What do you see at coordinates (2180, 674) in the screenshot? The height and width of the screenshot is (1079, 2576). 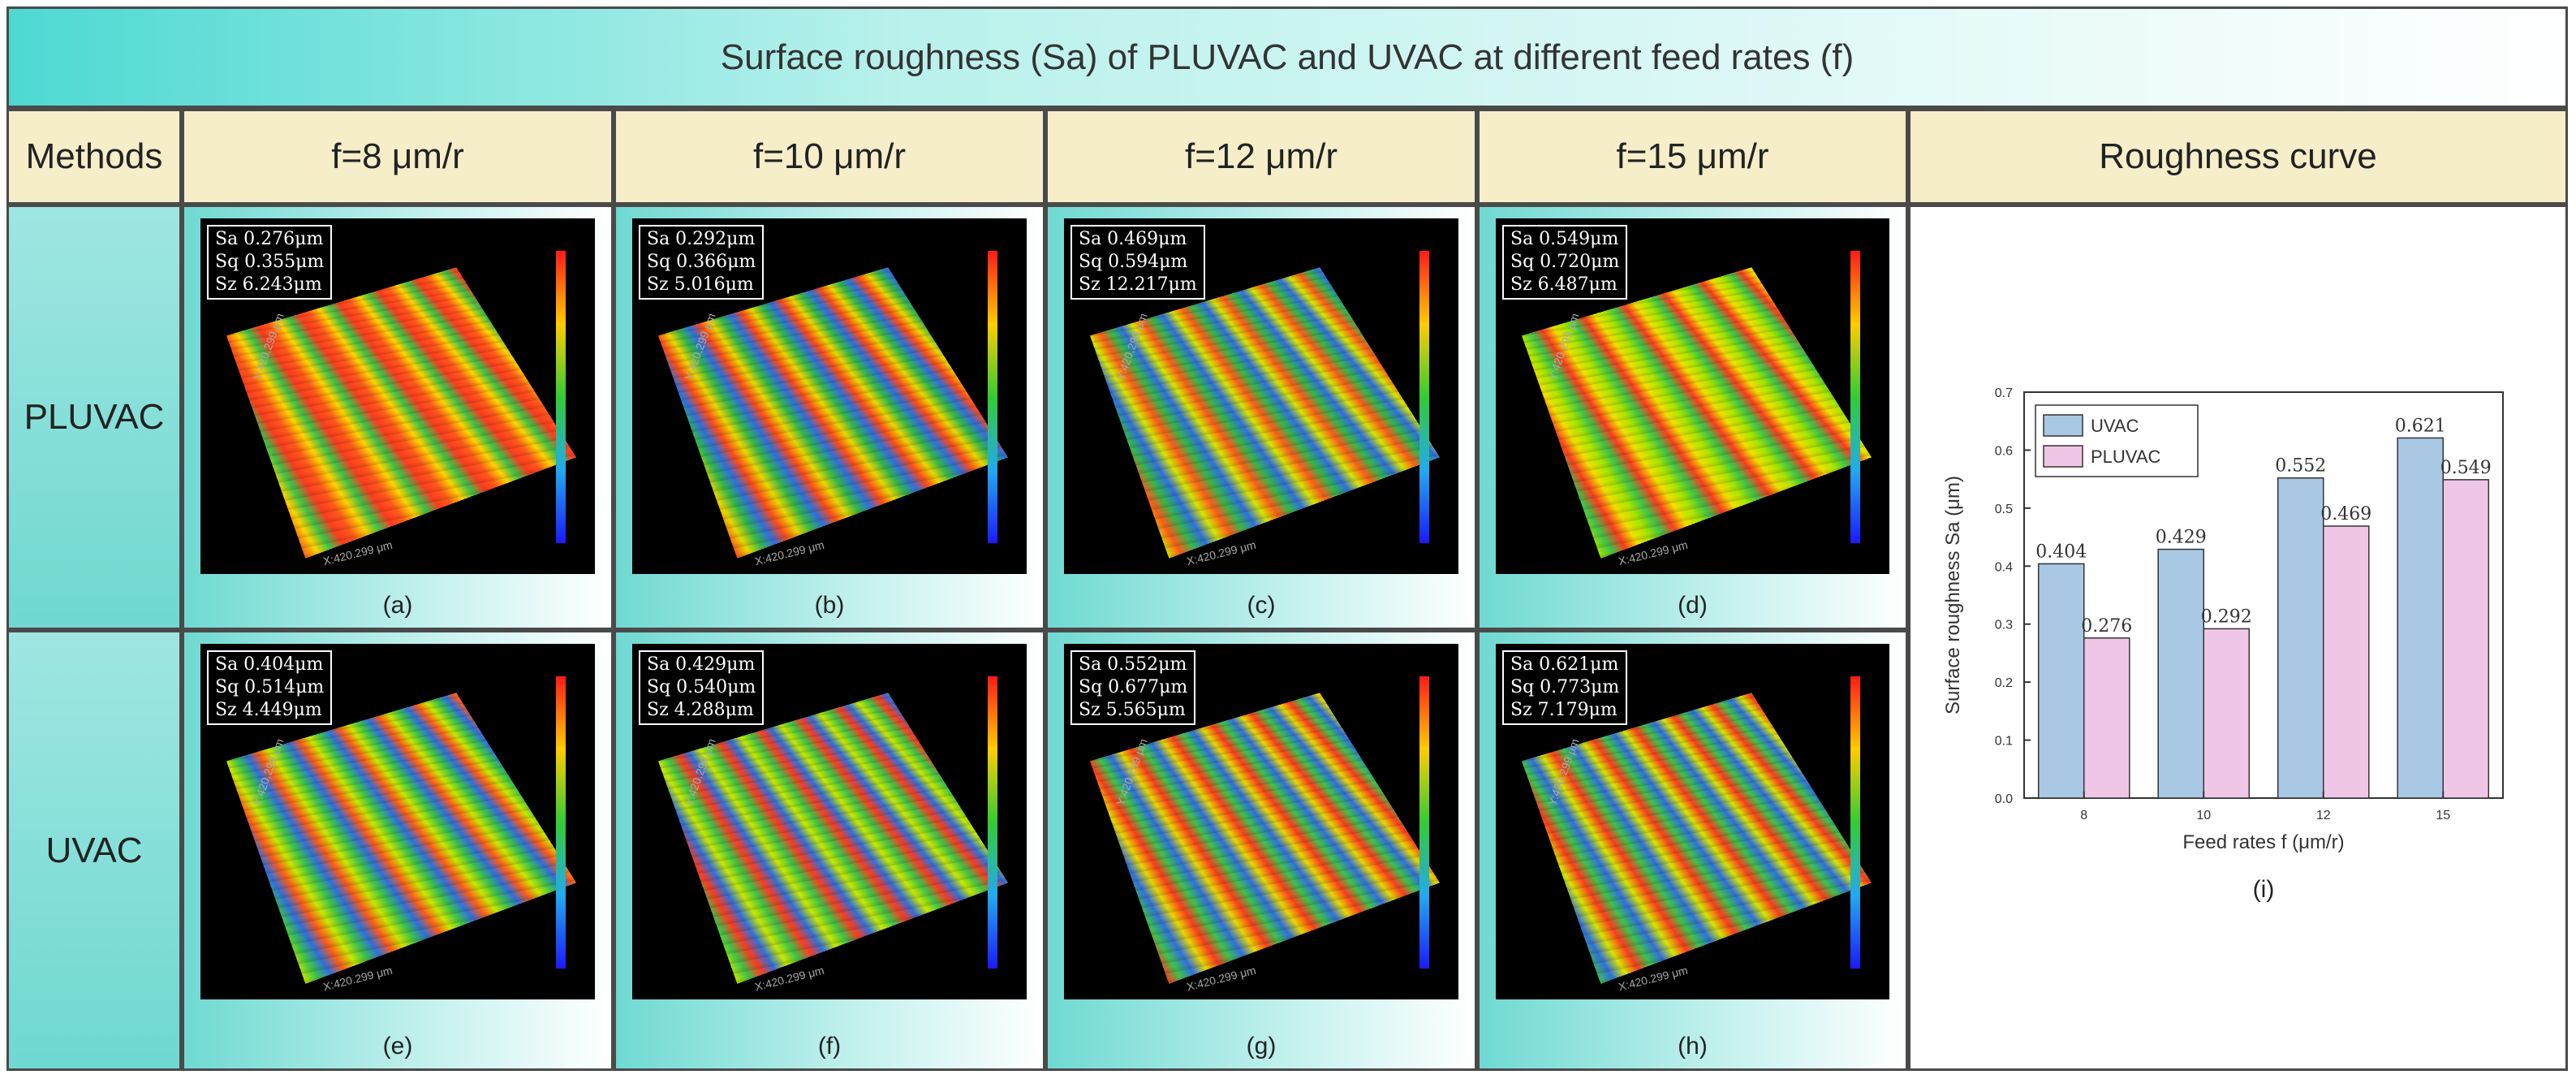 I see `bar-uvac` at bounding box center [2180, 674].